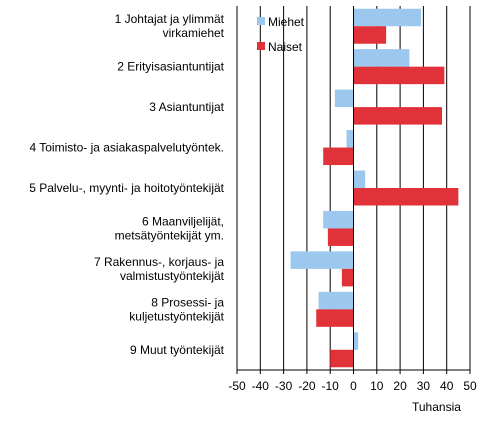 Image resolution: width=497 pixels, height=433 pixels. What do you see at coordinates (159, 262) in the screenshot?
I see `category-label-line: 7 Rakennus-, korjaus- ja` at bounding box center [159, 262].